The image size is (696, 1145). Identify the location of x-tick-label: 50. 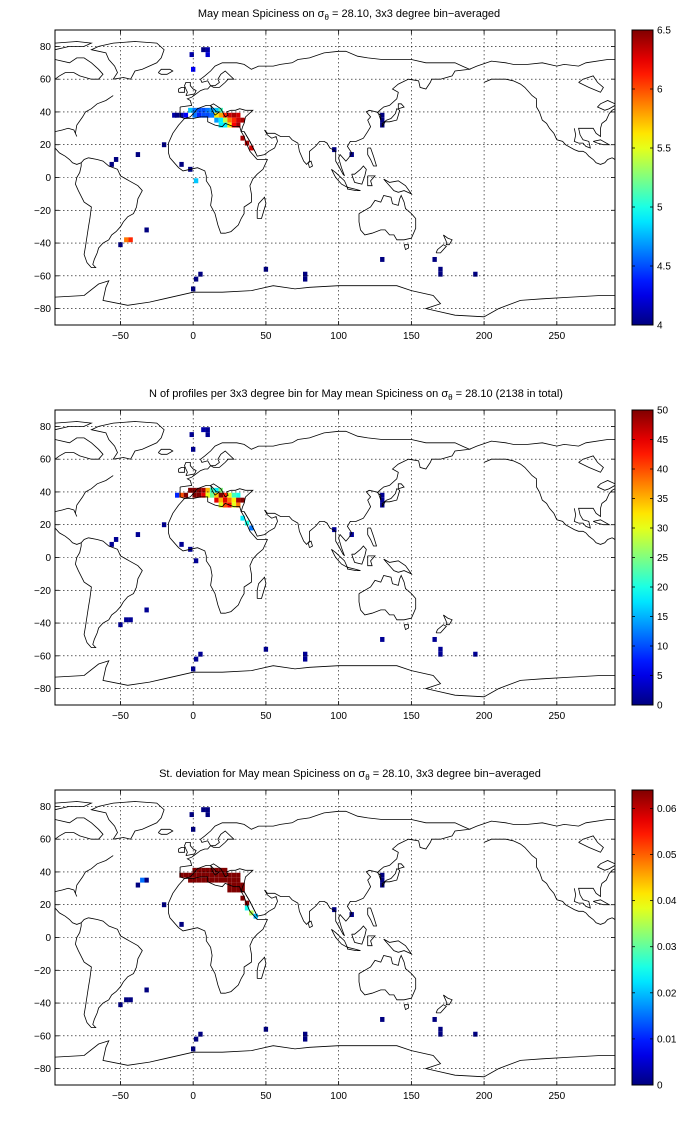
(266, 716).